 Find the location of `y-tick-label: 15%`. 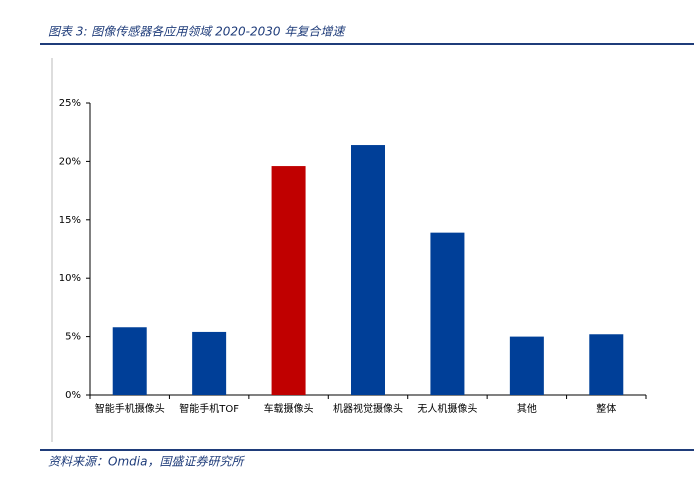

y-tick-label: 15% is located at coordinates (70, 220).